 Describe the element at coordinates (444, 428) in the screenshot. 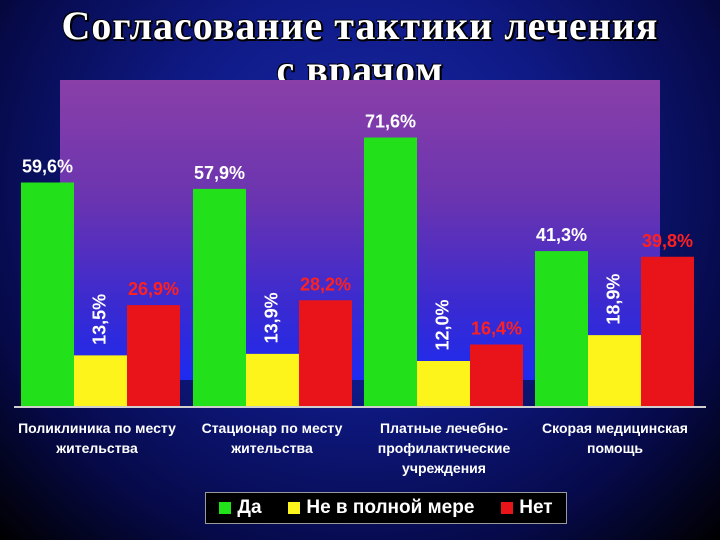

I see `category-label-3-line-1: Платные лечебно-` at that location.